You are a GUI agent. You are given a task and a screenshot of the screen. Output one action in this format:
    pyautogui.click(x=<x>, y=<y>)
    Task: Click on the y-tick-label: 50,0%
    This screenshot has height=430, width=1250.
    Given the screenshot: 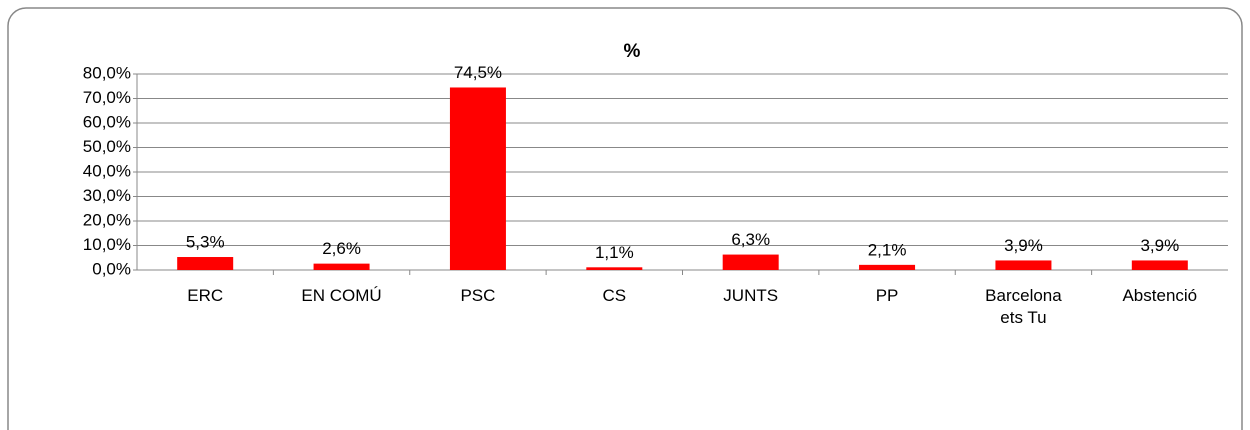 What is the action you would take?
    pyautogui.click(x=107, y=146)
    